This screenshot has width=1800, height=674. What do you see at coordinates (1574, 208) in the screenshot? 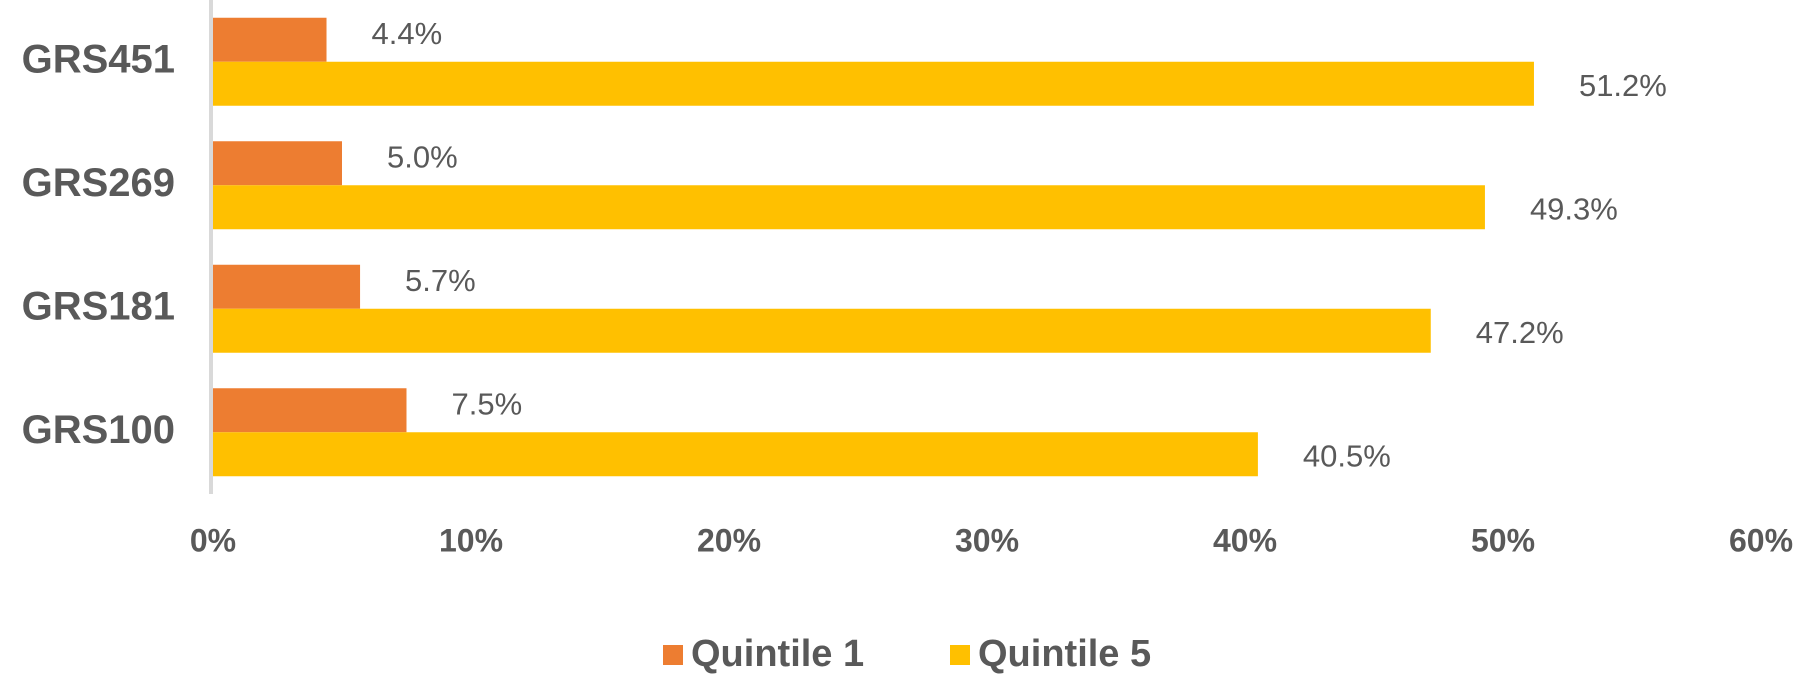
I see `value-label: 49.3%` at bounding box center [1574, 208].